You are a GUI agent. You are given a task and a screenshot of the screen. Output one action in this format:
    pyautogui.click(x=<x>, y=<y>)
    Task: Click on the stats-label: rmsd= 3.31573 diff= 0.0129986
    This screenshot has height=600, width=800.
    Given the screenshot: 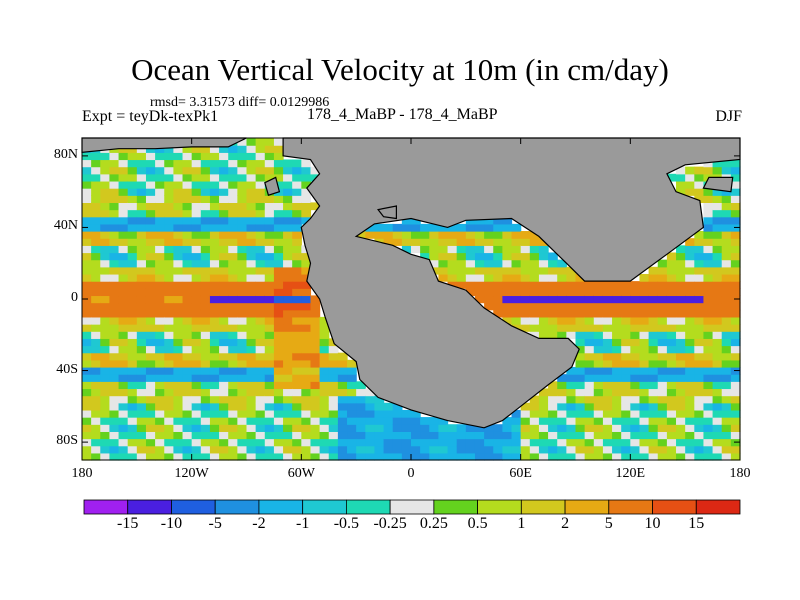 What is the action you would take?
    pyautogui.click(x=240, y=102)
    